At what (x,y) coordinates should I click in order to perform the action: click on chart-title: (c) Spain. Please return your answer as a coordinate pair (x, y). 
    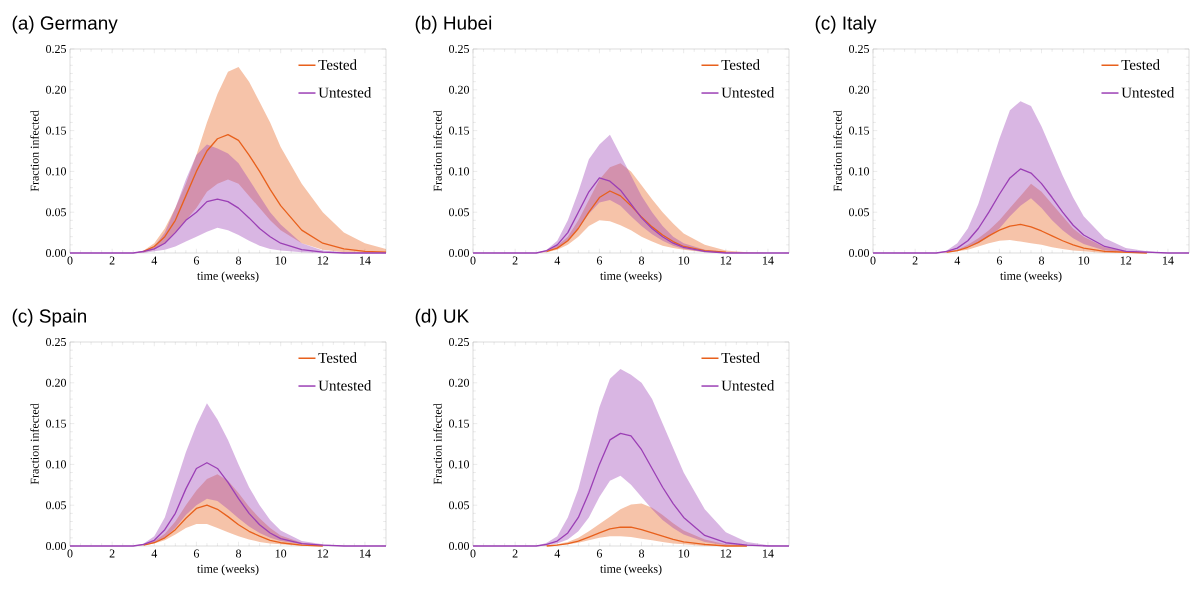
    Looking at the image, I should click on (49, 317).